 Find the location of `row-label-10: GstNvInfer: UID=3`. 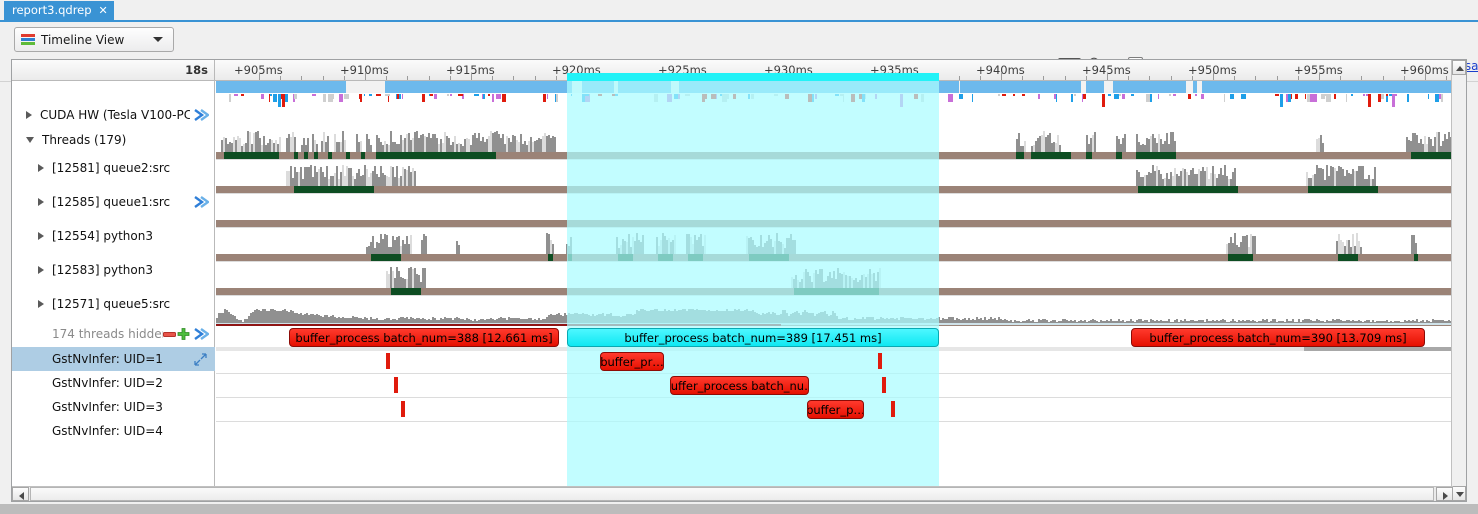

row-label-10: GstNvInfer: UID=3 is located at coordinates (113, 407).